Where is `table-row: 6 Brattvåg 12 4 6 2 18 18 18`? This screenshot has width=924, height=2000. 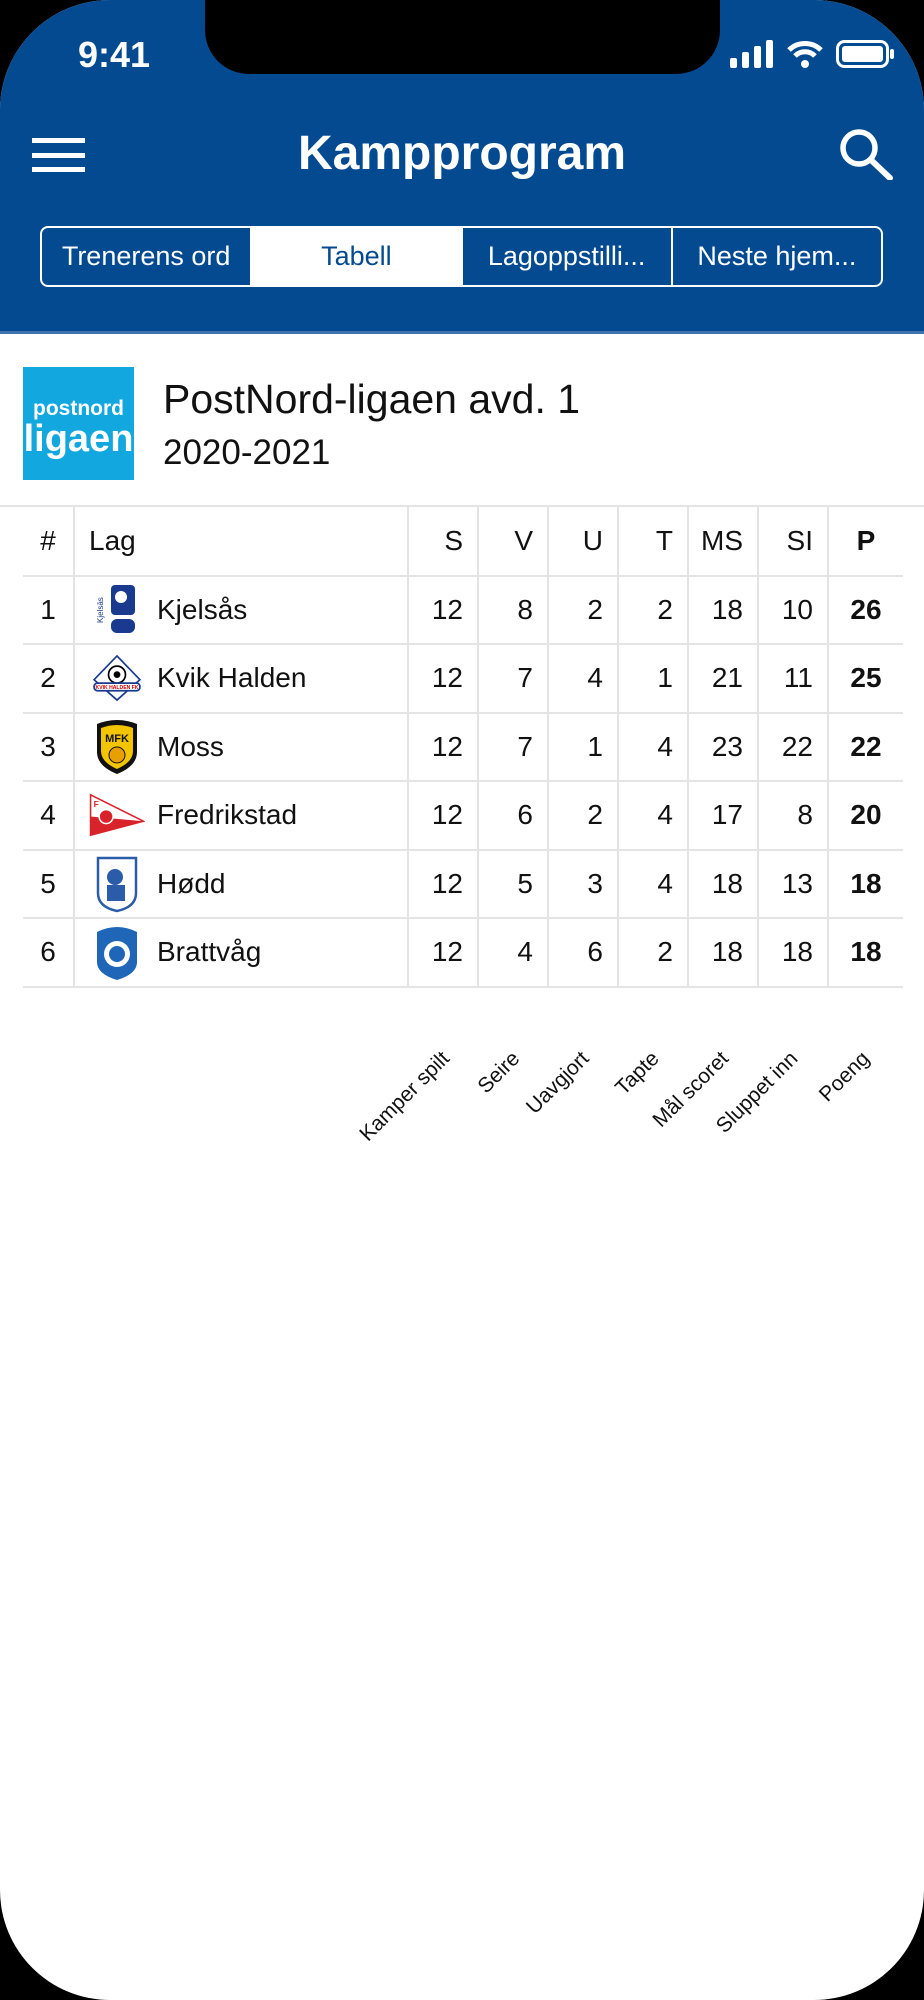
table-row: 6 Brattvåg 12 4 6 2 18 18 18 is located at coordinates (463, 953).